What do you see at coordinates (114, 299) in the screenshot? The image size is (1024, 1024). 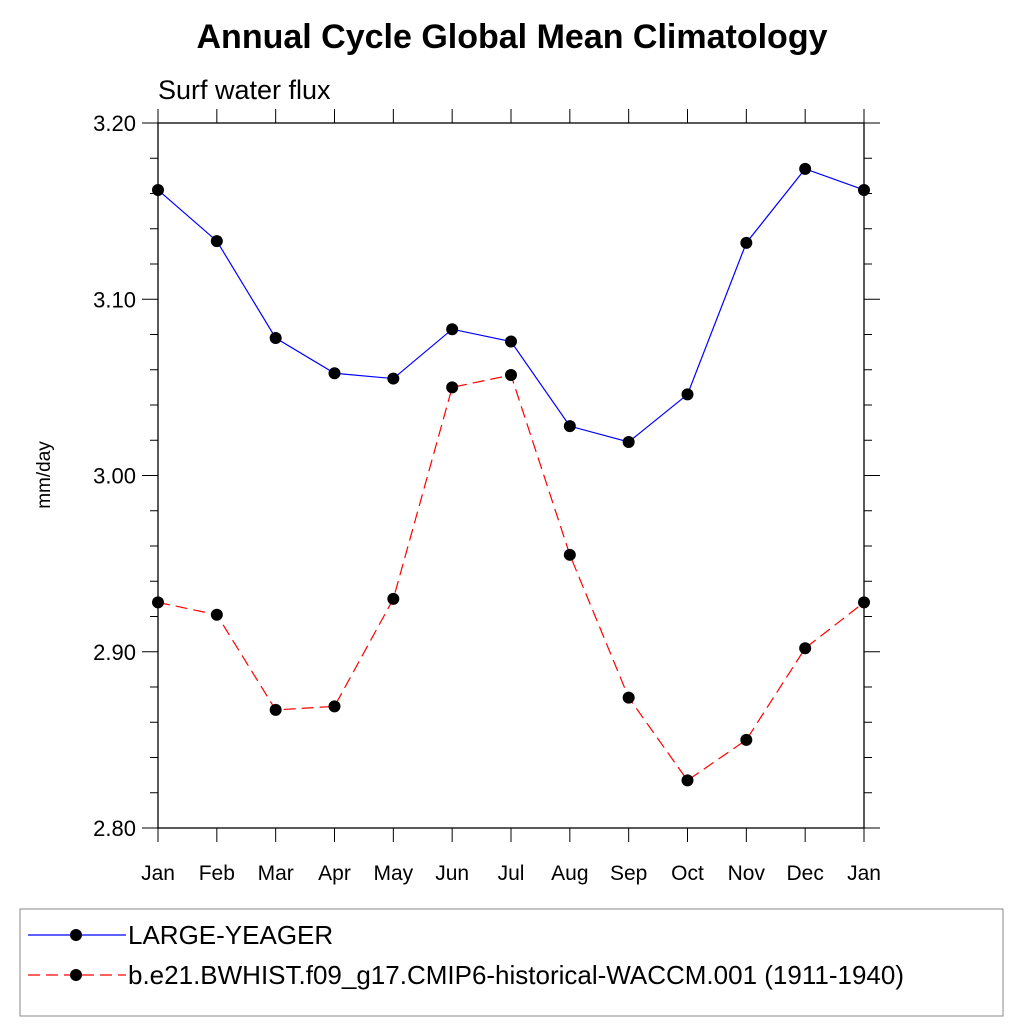 I see `y-tick-label: 3.10` at bounding box center [114, 299].